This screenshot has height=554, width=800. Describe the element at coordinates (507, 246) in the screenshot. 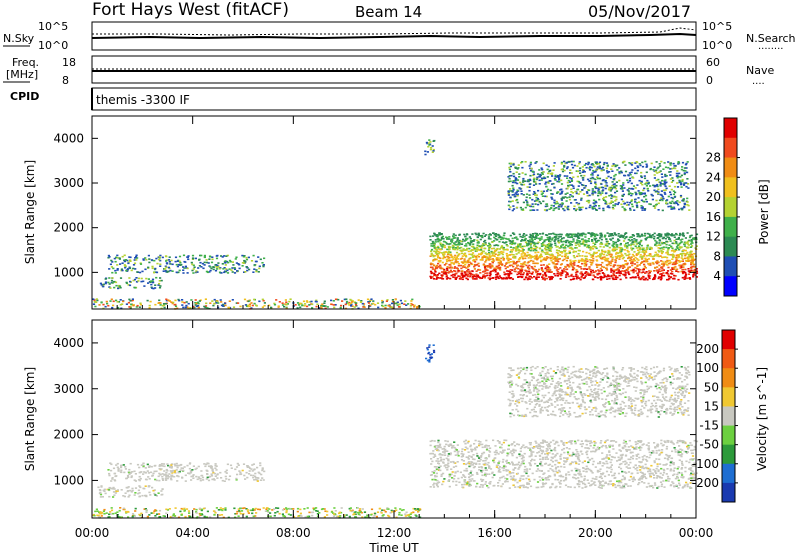

I see `echo-cell-0-3-1941` at that location.